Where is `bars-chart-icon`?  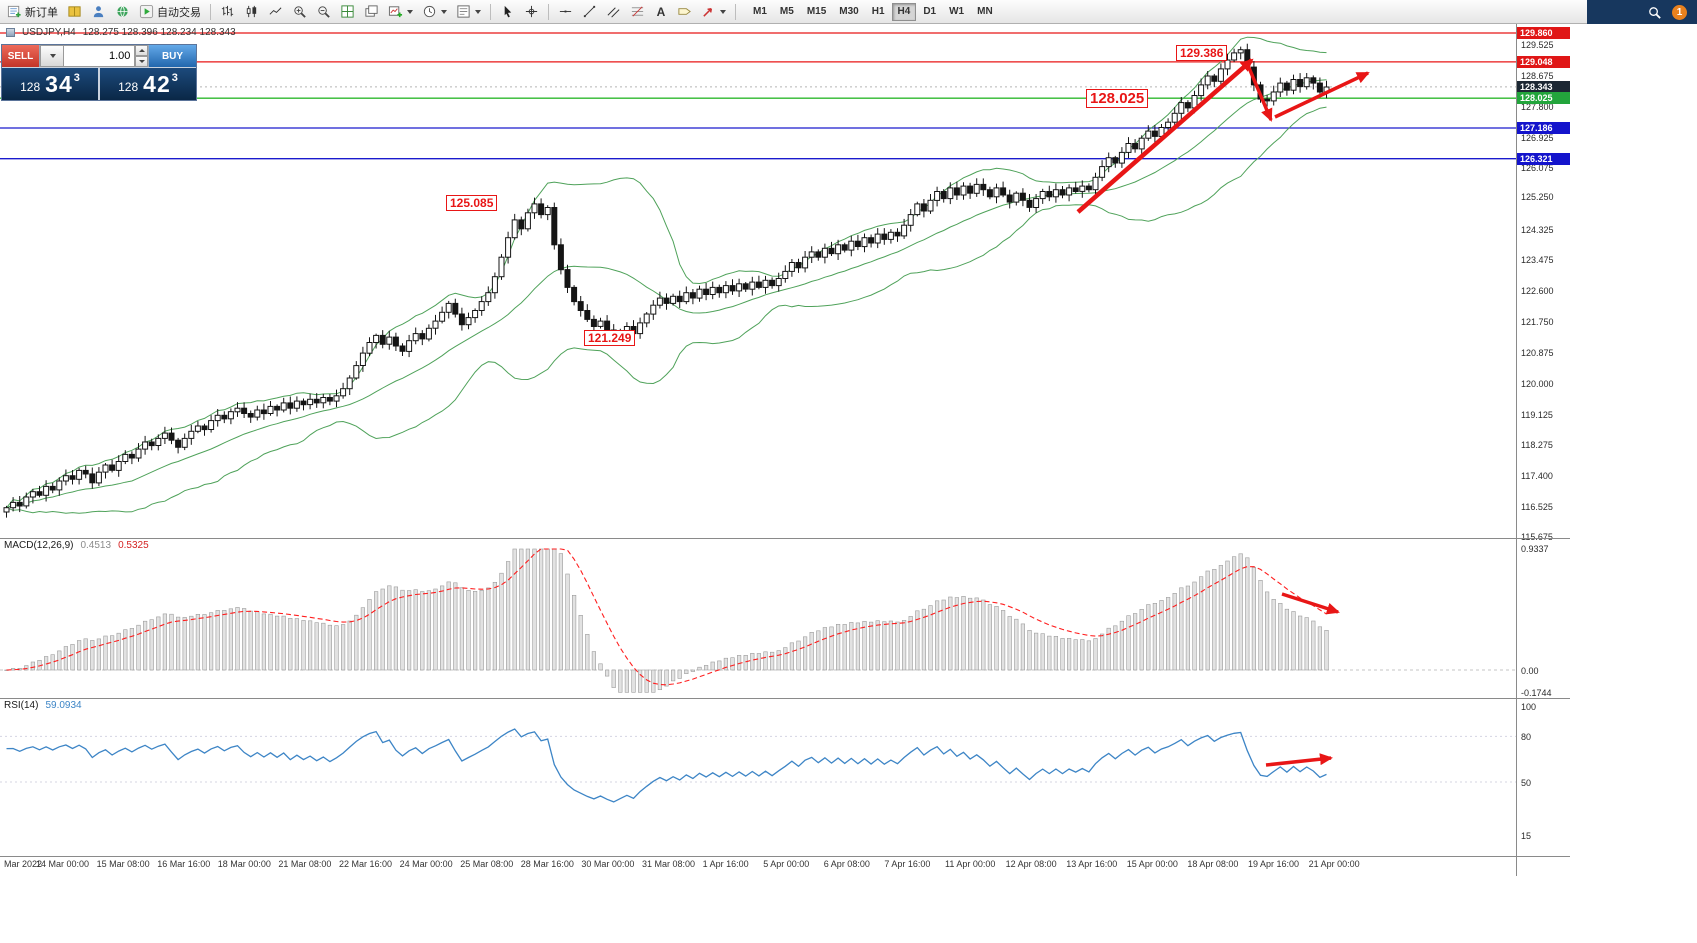
bars-chart-icon is located at coordinates (227, 11).